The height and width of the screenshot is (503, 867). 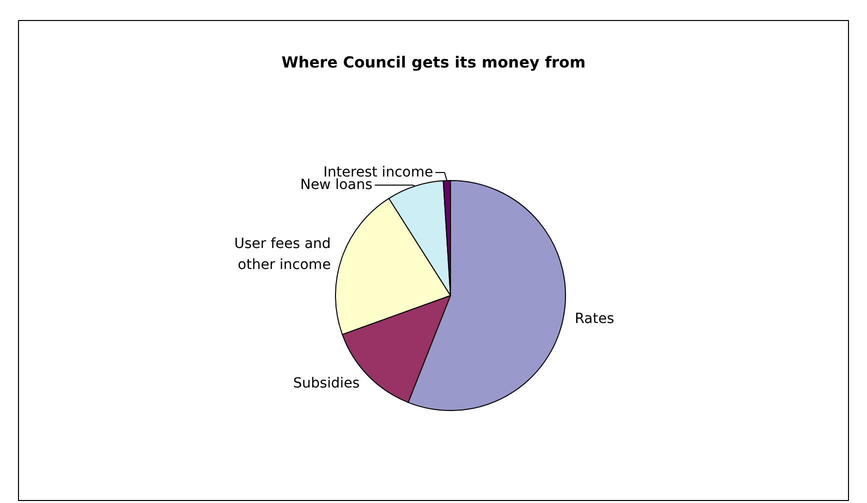 I want to click on chart-title: Where Council gets its money from, so click(x=433, y=63).